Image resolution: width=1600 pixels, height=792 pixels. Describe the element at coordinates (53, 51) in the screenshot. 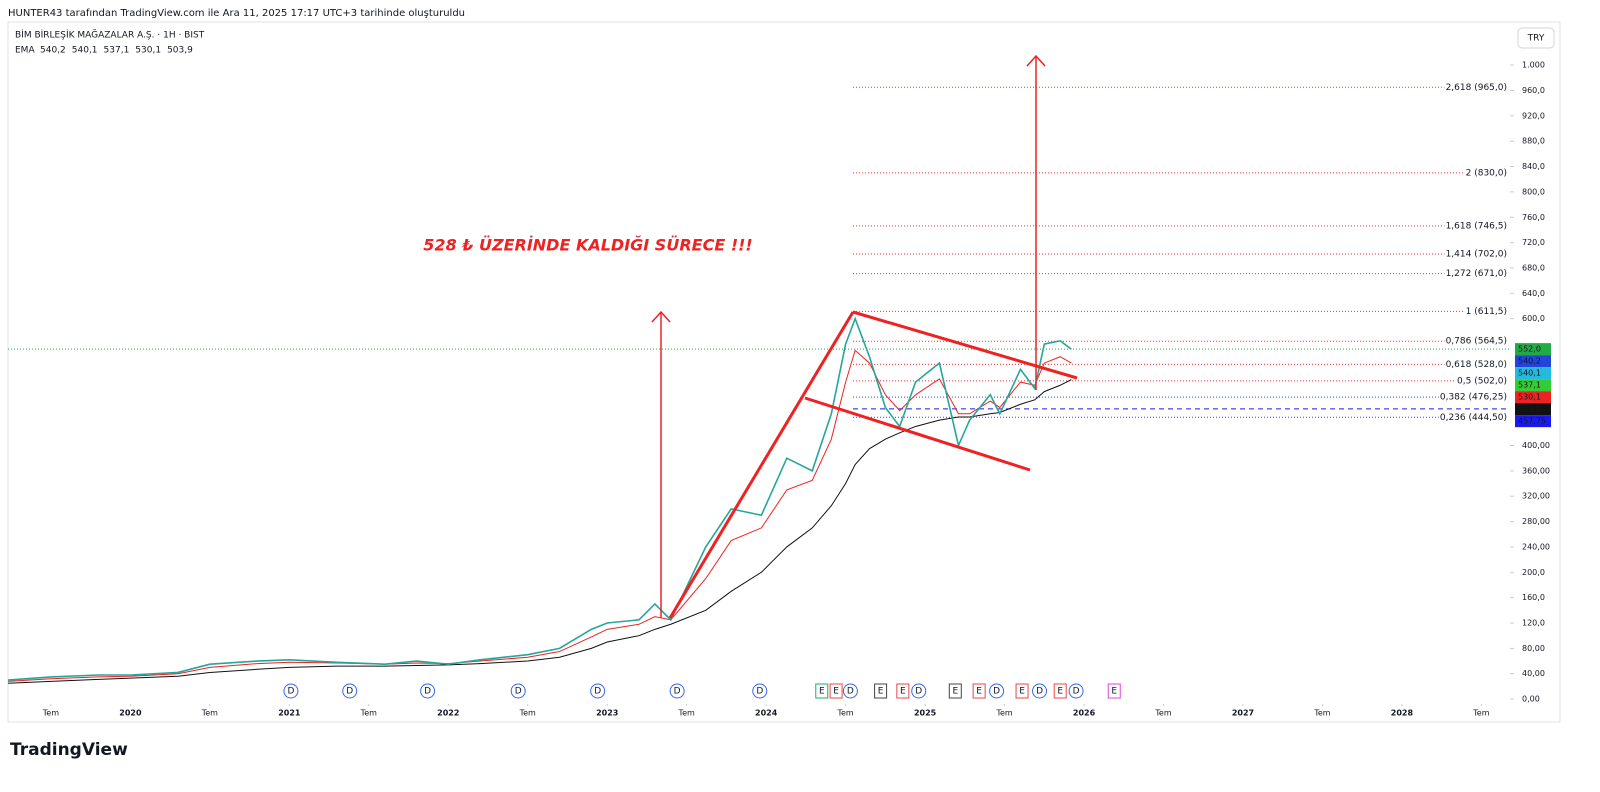

I see `ema-value: 540,2` at that location.